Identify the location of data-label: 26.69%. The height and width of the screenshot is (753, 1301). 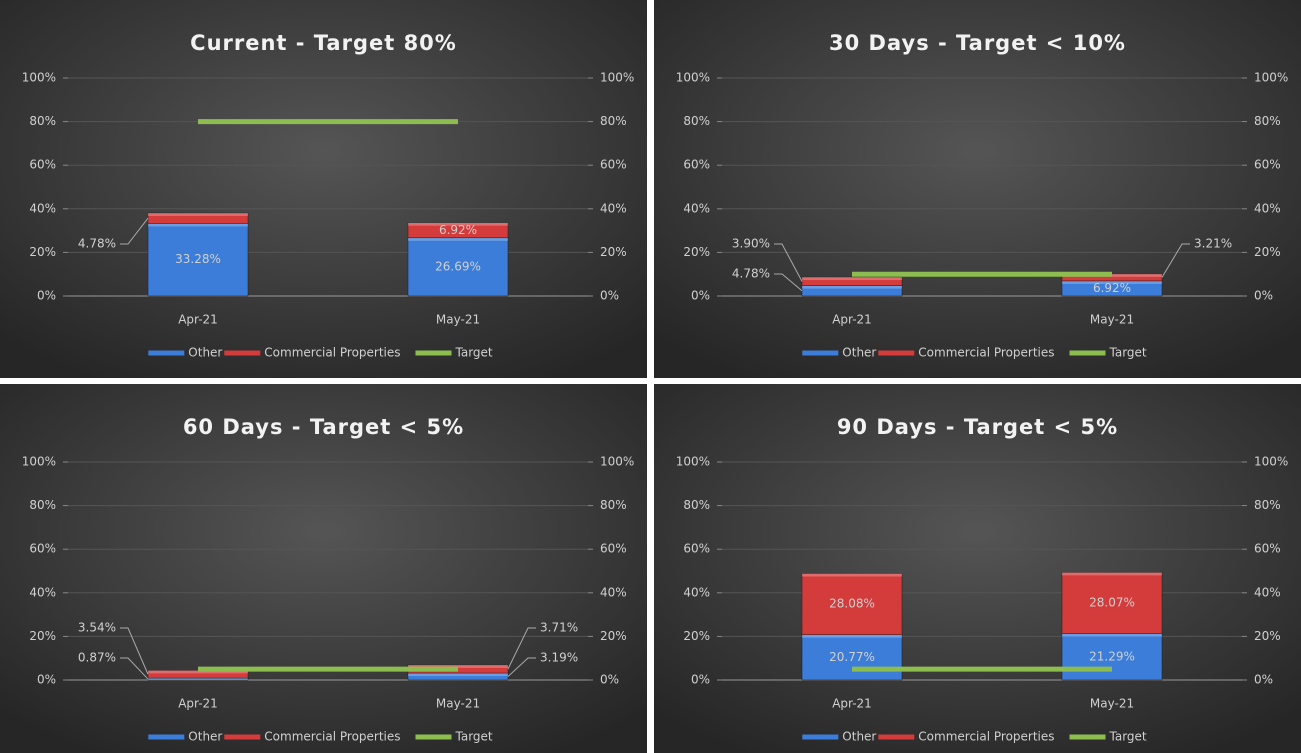
(458, 266).